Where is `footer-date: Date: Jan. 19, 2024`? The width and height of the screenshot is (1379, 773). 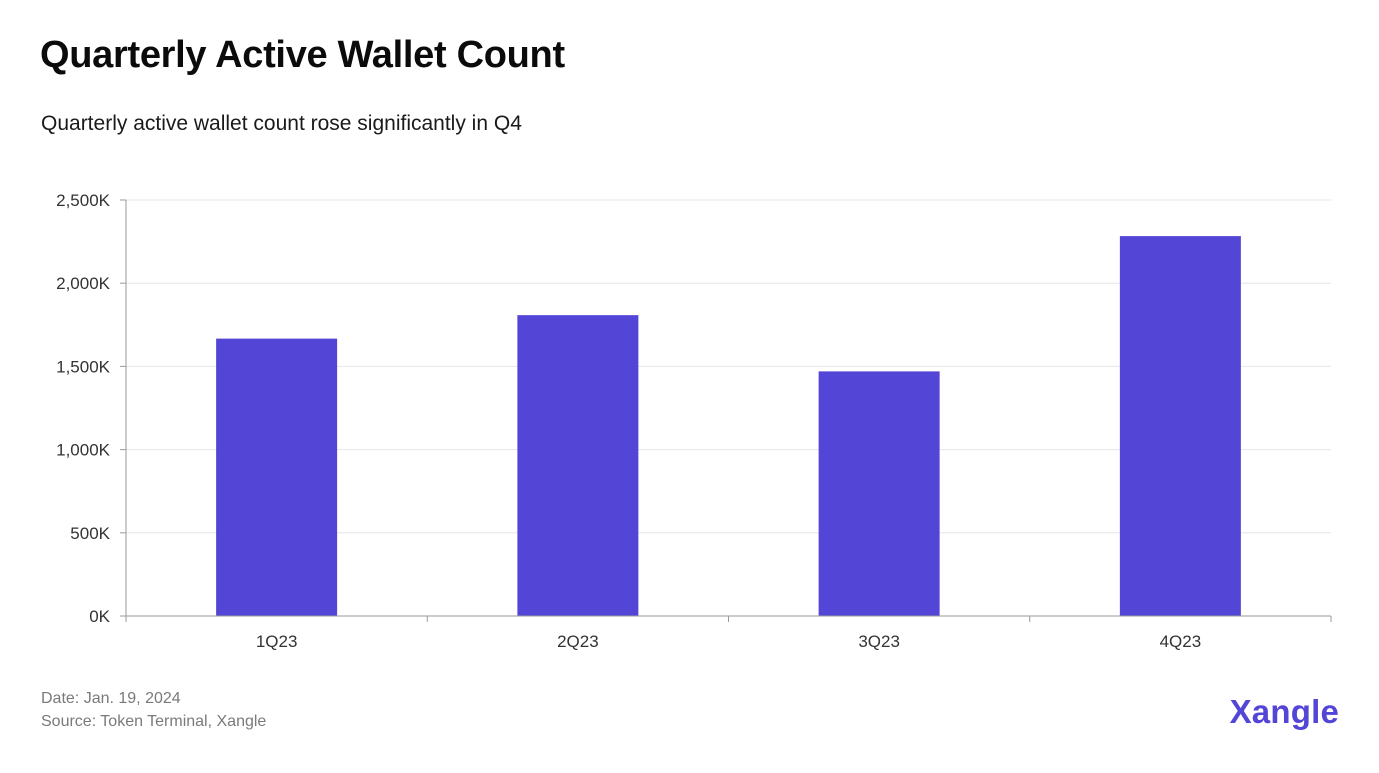
footer-date: Date: Jan. 19, 2024 is located at coordinates (111, 698).